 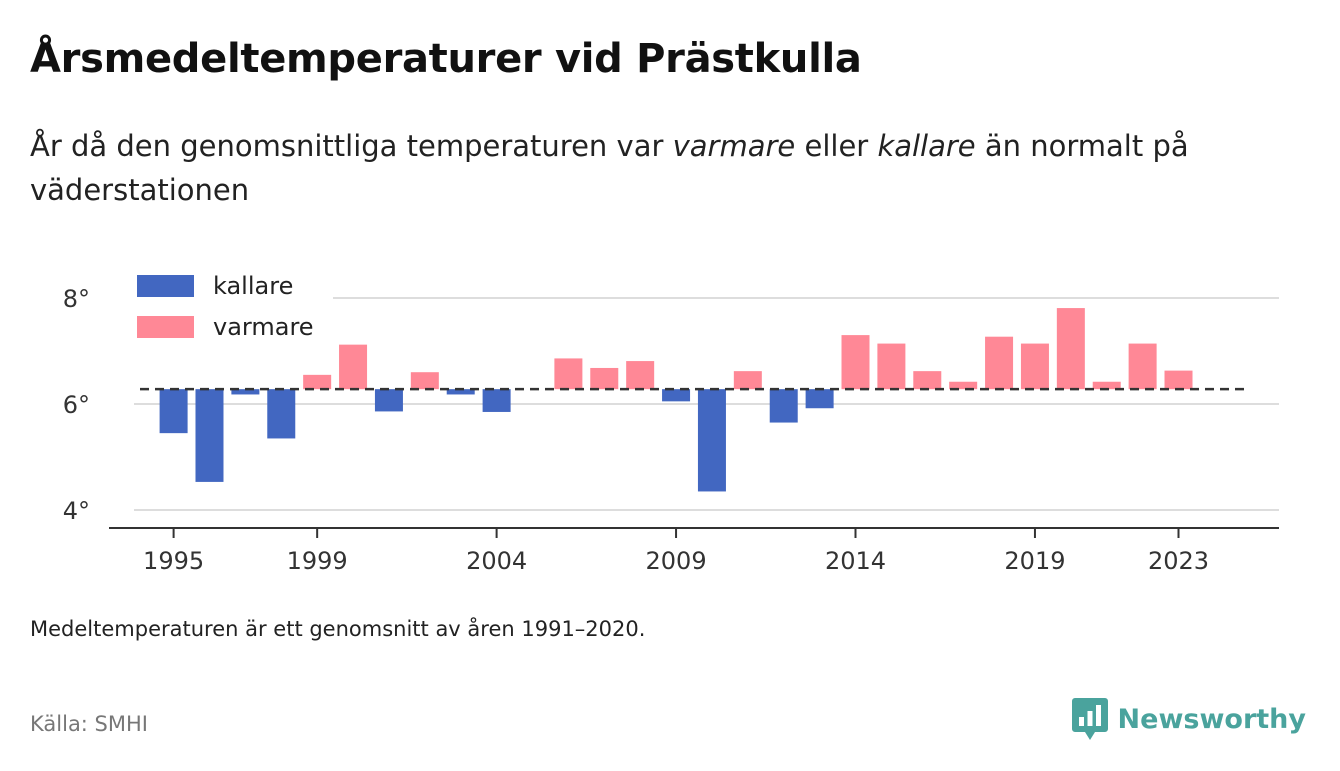 I want to click on bar-2001, so click(x=388, y=400).